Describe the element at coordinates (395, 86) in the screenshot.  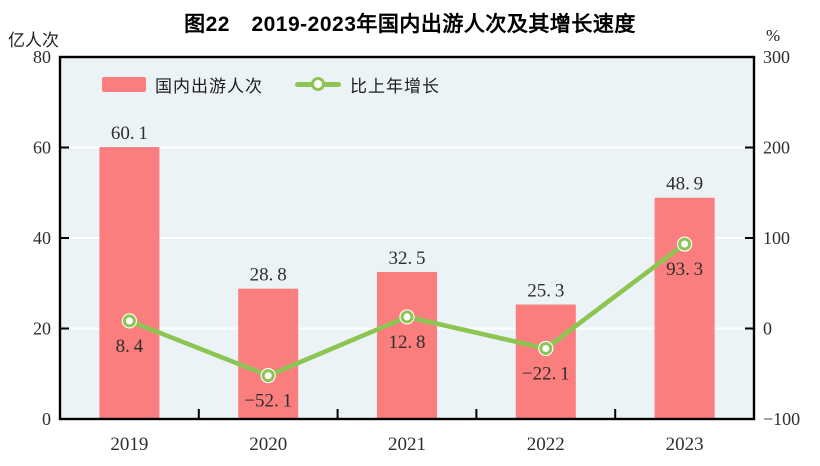
I see `legend-line-label: 比上年增长` at that location.